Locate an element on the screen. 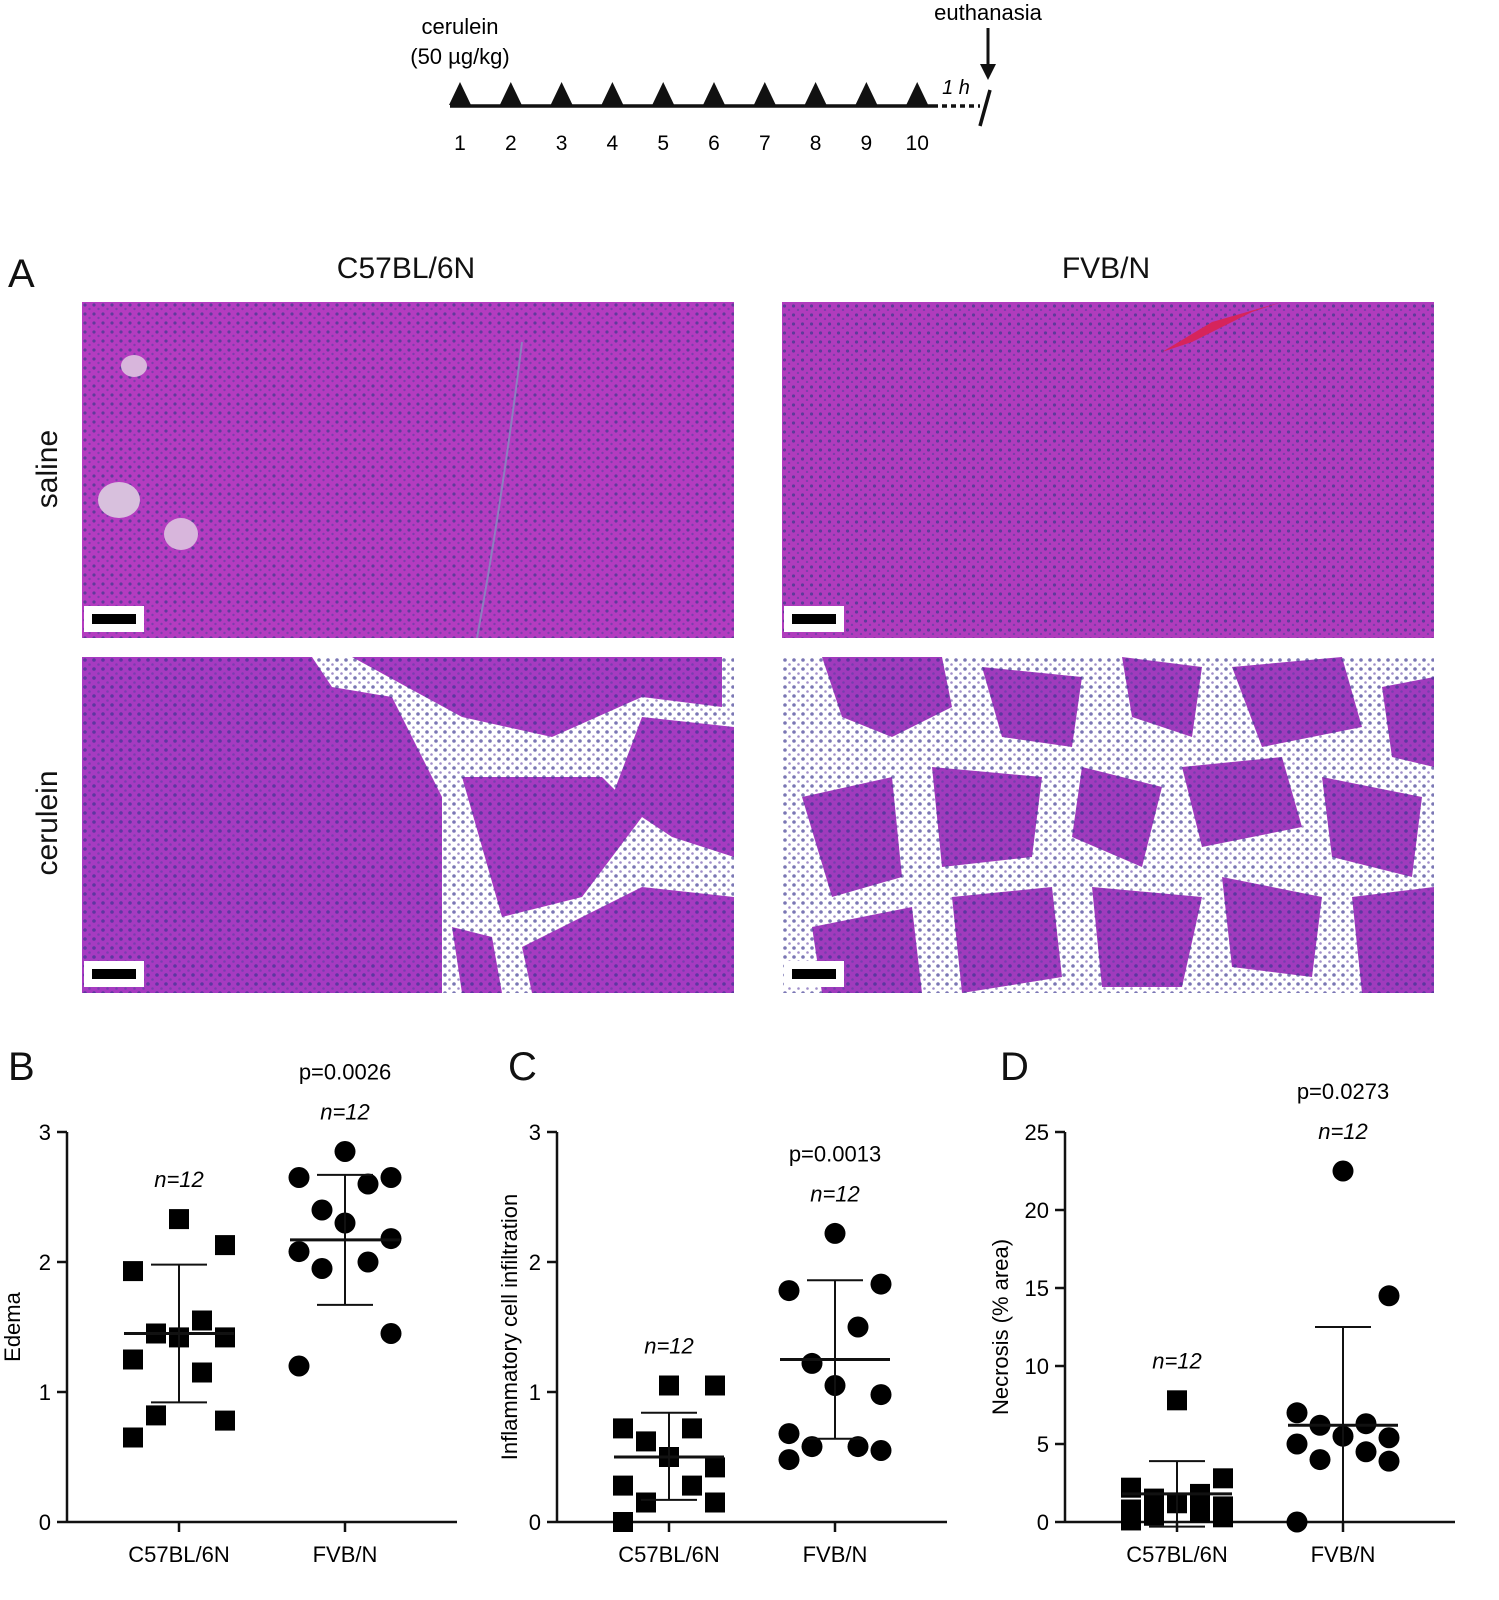 The image size is (1499, 1600). p-value-label: p=0.0026 is located at coordinates (345, 1072).